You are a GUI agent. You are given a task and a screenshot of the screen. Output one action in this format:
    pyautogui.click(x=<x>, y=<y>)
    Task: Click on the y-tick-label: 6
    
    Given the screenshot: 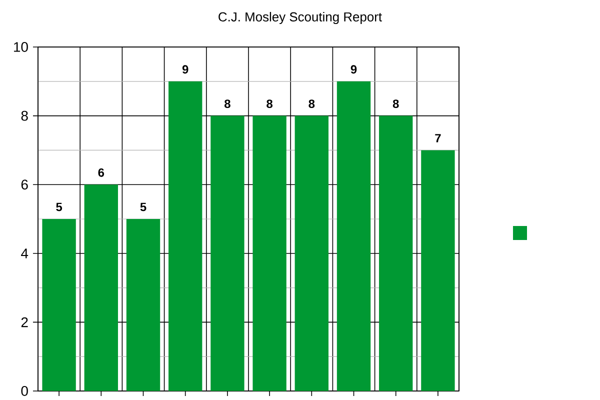 What is the action you would take?
    pyautogui.click(x=24, y=185)
    